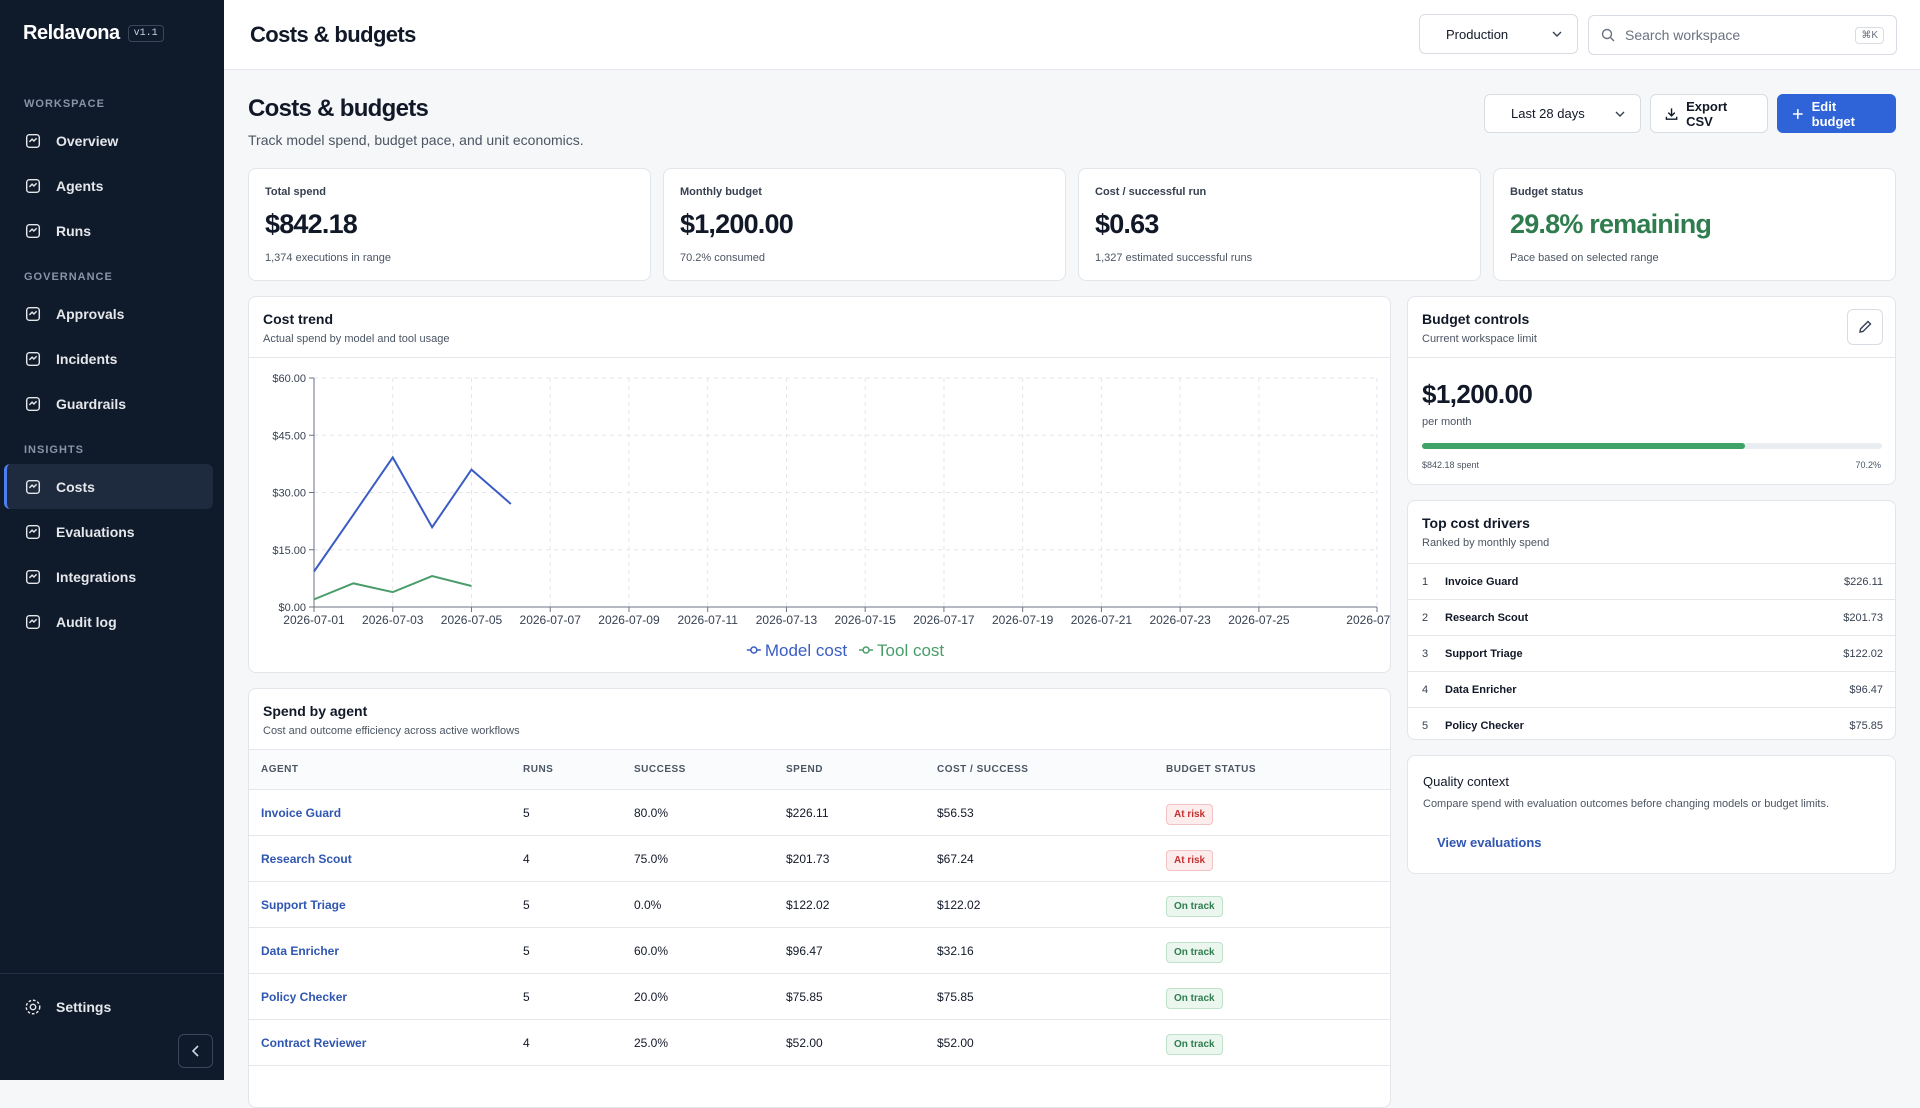 Image resolution: width=1920 pixels, height=1108 pixels. I want to click on driver-name: Invoice Guard, so click(1482, 581).